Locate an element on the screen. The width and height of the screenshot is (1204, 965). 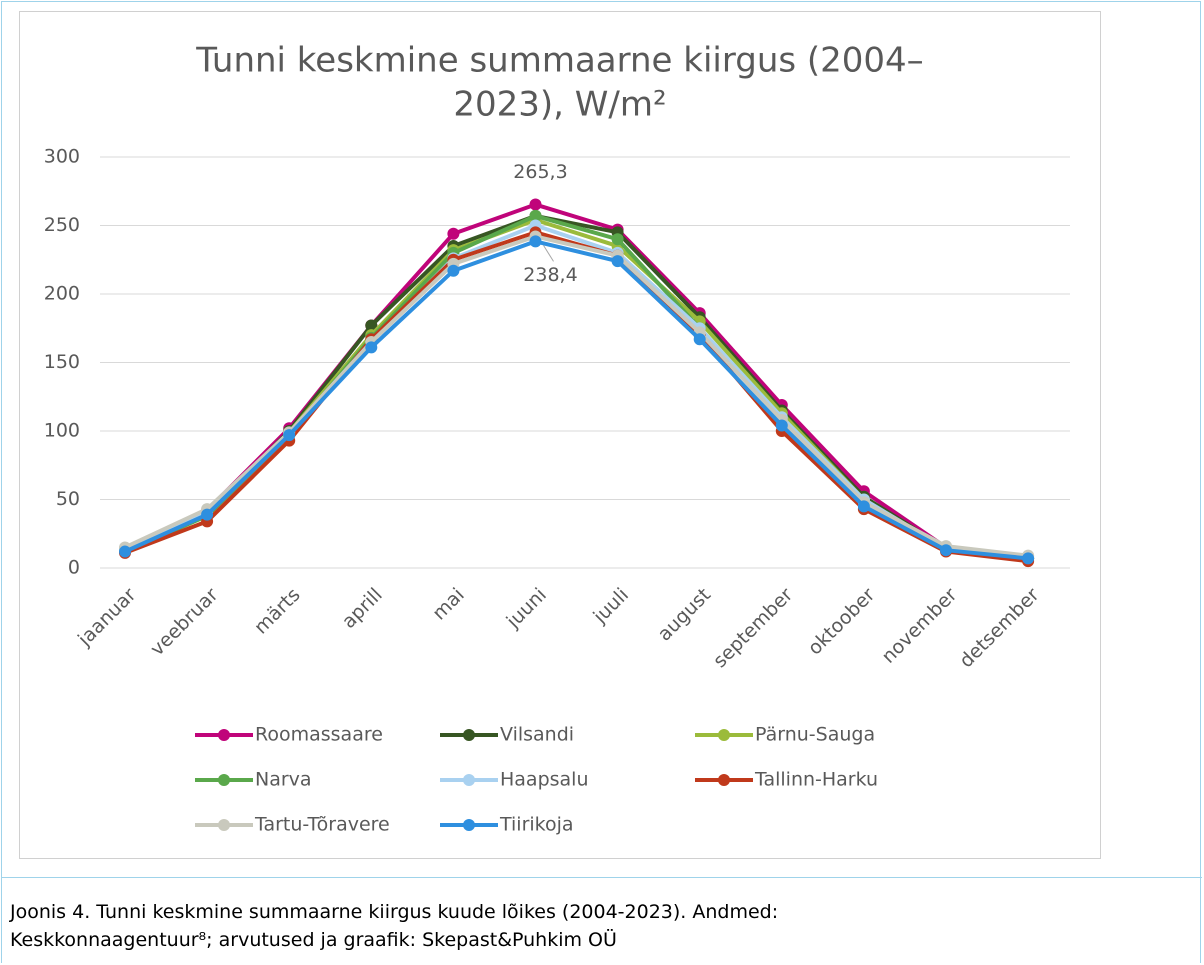
label-leader is located at coordinates (548, 253).